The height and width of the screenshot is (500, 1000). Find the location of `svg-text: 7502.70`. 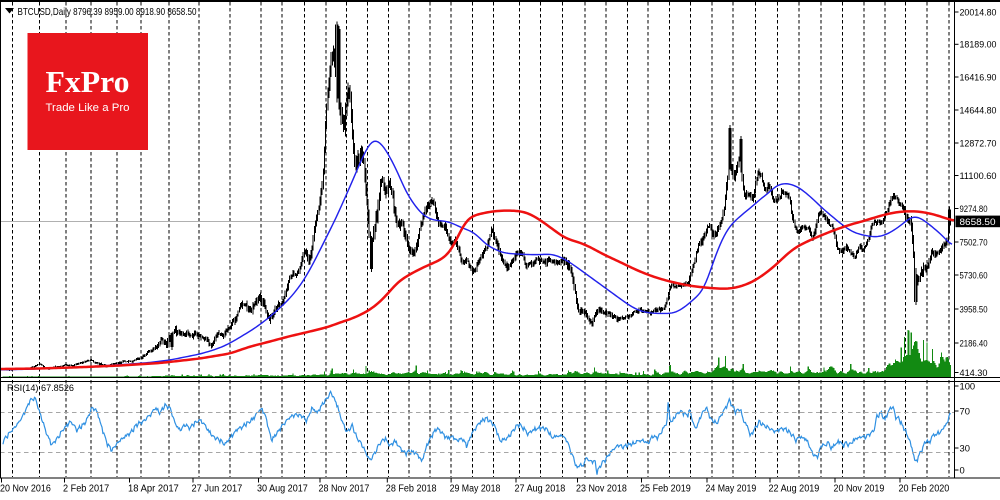

svg-text: 7502.70 is located at coordinates (974, 241).